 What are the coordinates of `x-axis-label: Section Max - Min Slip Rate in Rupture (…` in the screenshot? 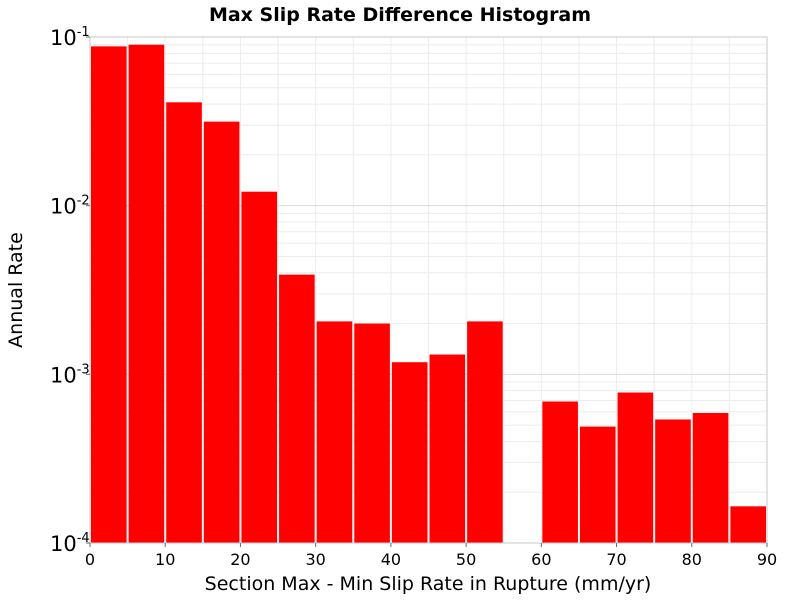 It's located at (428, 584).